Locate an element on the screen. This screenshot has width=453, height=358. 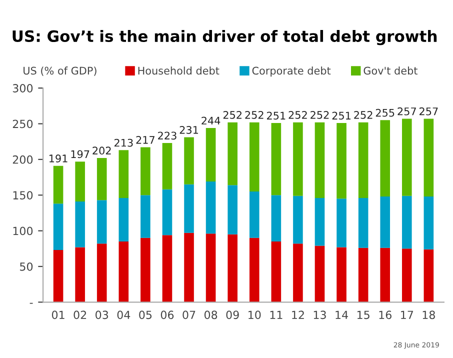
x-tick-label: 09 is located at coordinates (232, 315).